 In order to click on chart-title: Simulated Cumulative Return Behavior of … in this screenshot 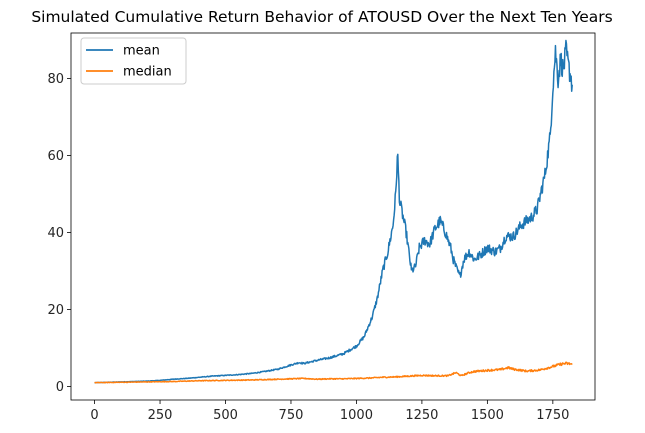, I will do `click(321, 17)`.